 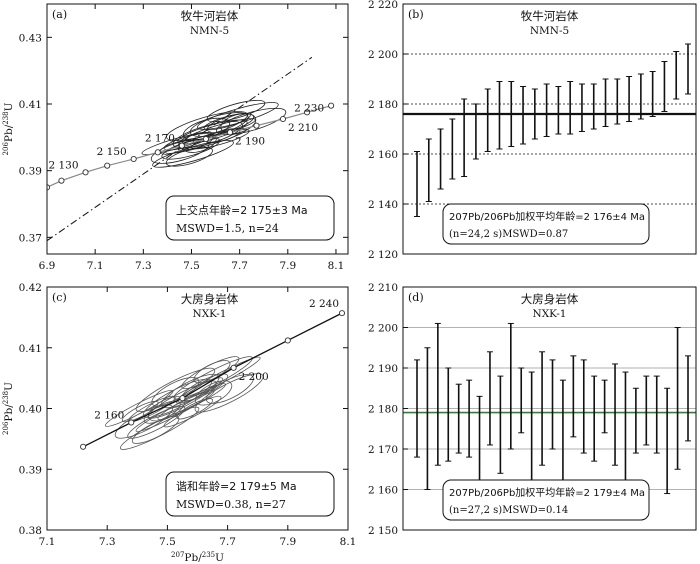 What do you see at coordinates (30, 531) in the screenshot?
I see `y-tick-label: 0.38` at bounding box center [30, 531].